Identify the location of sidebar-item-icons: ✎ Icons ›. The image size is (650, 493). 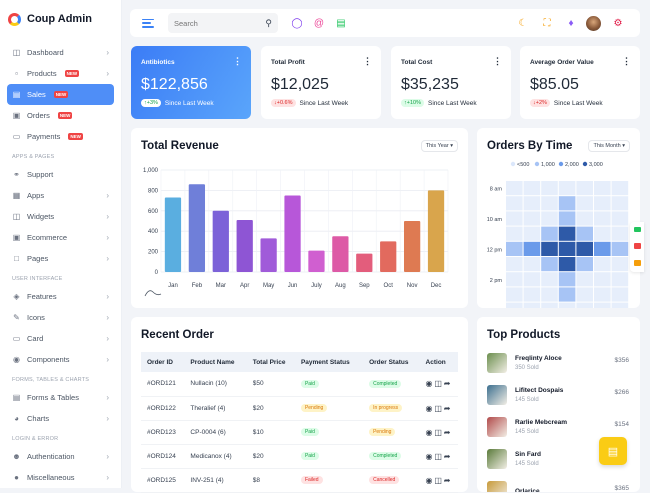
(60, 317).